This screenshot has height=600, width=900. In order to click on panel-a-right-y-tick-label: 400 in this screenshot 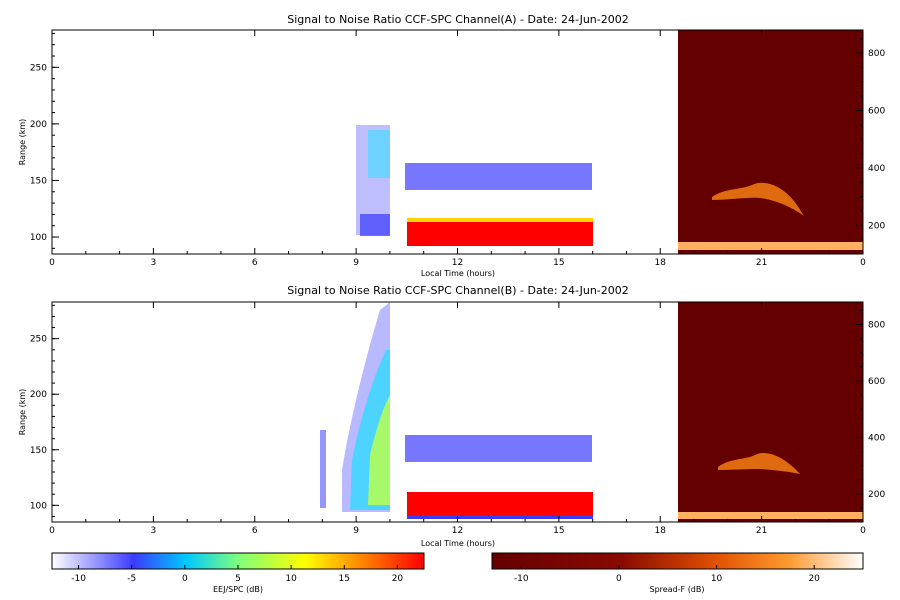, I will do `click(876, 169)`.